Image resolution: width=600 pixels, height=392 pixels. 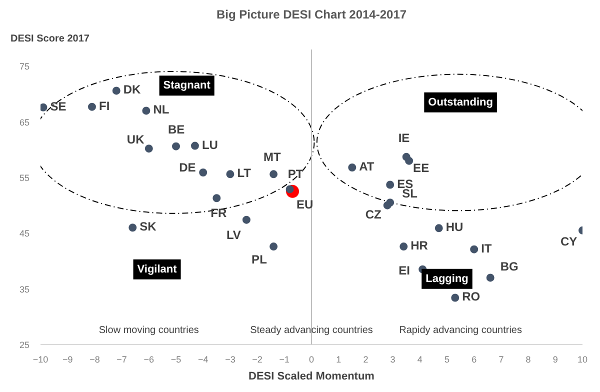 What do you see at coordinates (67, 359) in the screenshot?
I see `x-tick-label: −9` at bounding box center [67, 359].